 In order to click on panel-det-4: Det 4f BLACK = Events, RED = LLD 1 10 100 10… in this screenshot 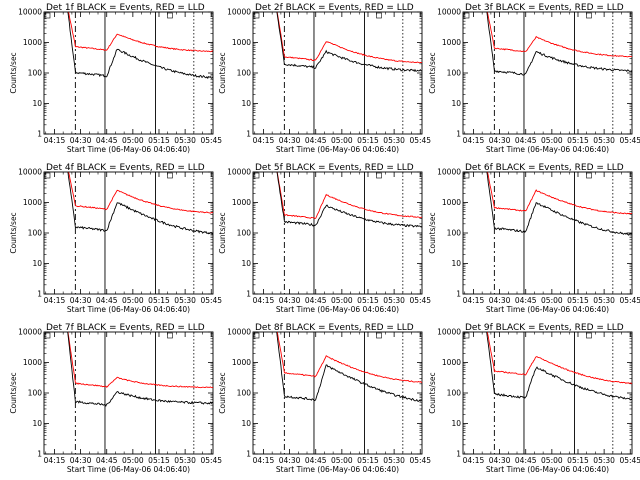, I will do `click(115, 238)`.